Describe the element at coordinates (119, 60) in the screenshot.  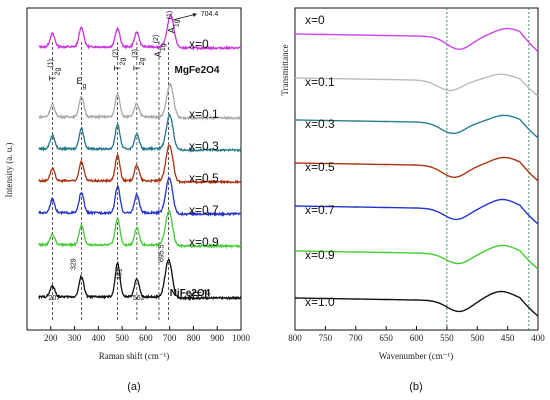
I see `raman-mode-label: T2g(2)` at that location.